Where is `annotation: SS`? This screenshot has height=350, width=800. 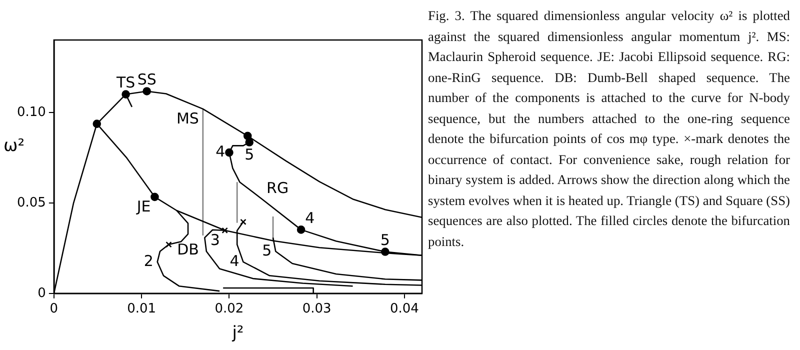 annotation: SS is located at coordinates (146, 79).